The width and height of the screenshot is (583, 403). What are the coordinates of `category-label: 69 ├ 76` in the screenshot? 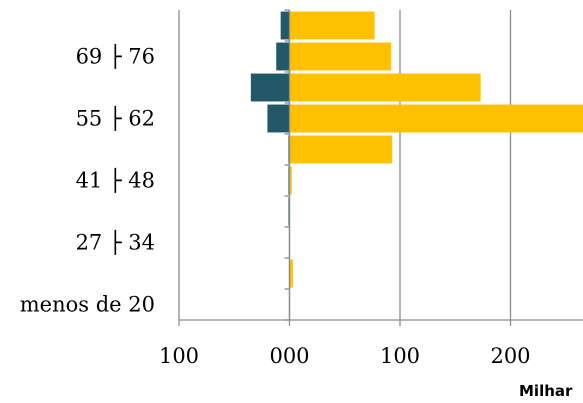 It's located at (115, 57).